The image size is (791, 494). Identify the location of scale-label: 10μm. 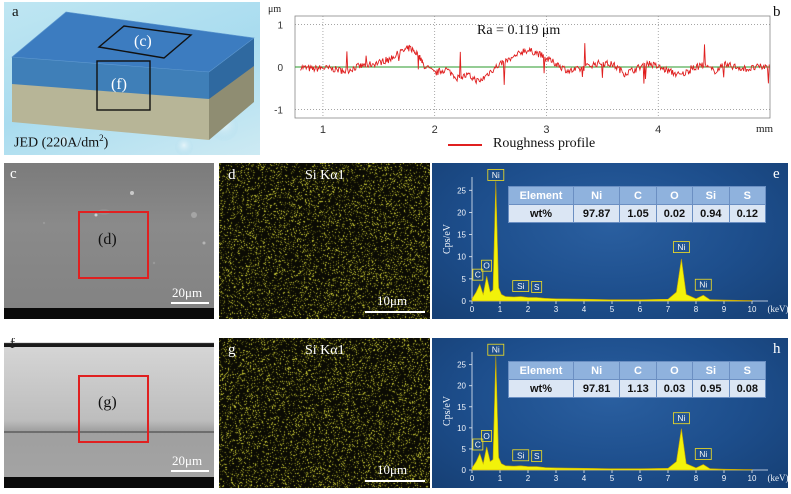
(392, 300).